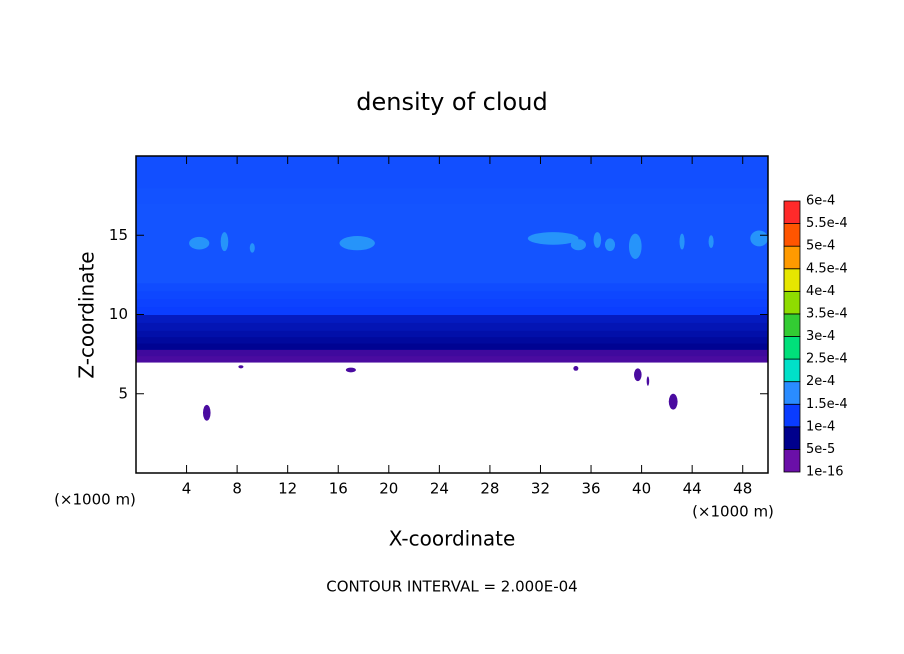 The image size is (904, 654). What do you see at coordinates (827, 268) in the screenshot?
I see `colorbar-label: 4.5e-4` at bounding box center [827, 268].